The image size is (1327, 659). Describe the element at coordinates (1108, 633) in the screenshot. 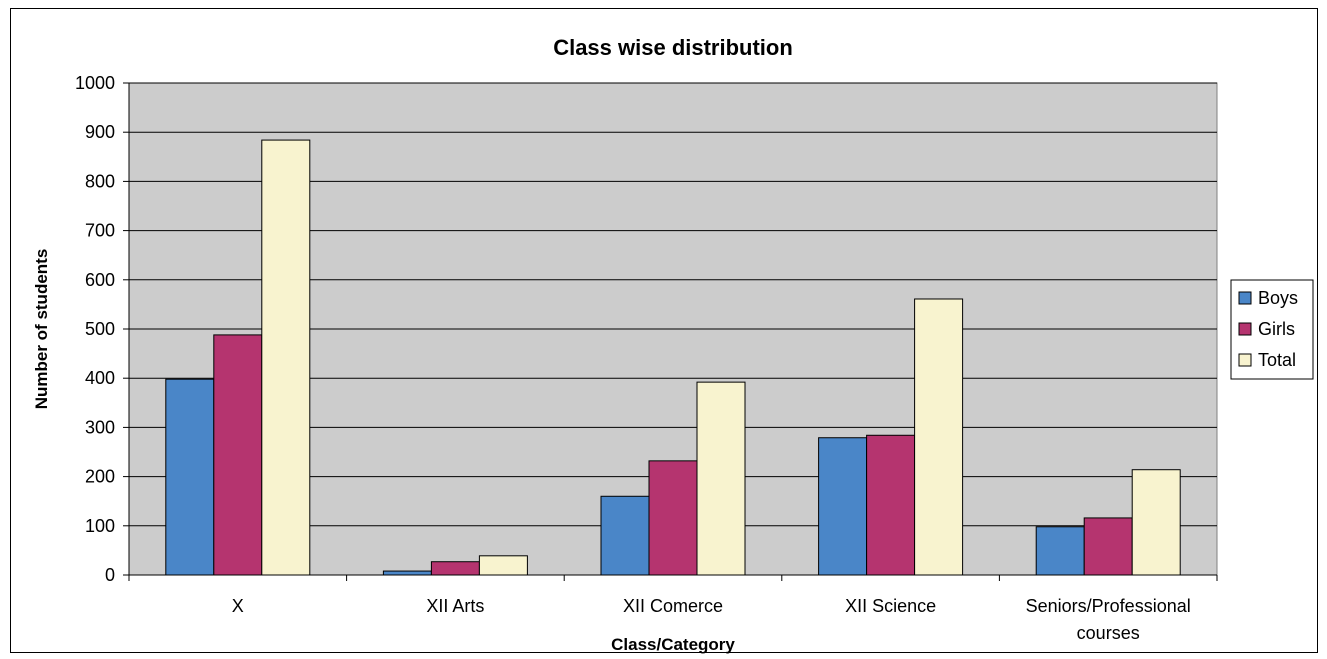

I see `x-tick-label: courses` at that location.